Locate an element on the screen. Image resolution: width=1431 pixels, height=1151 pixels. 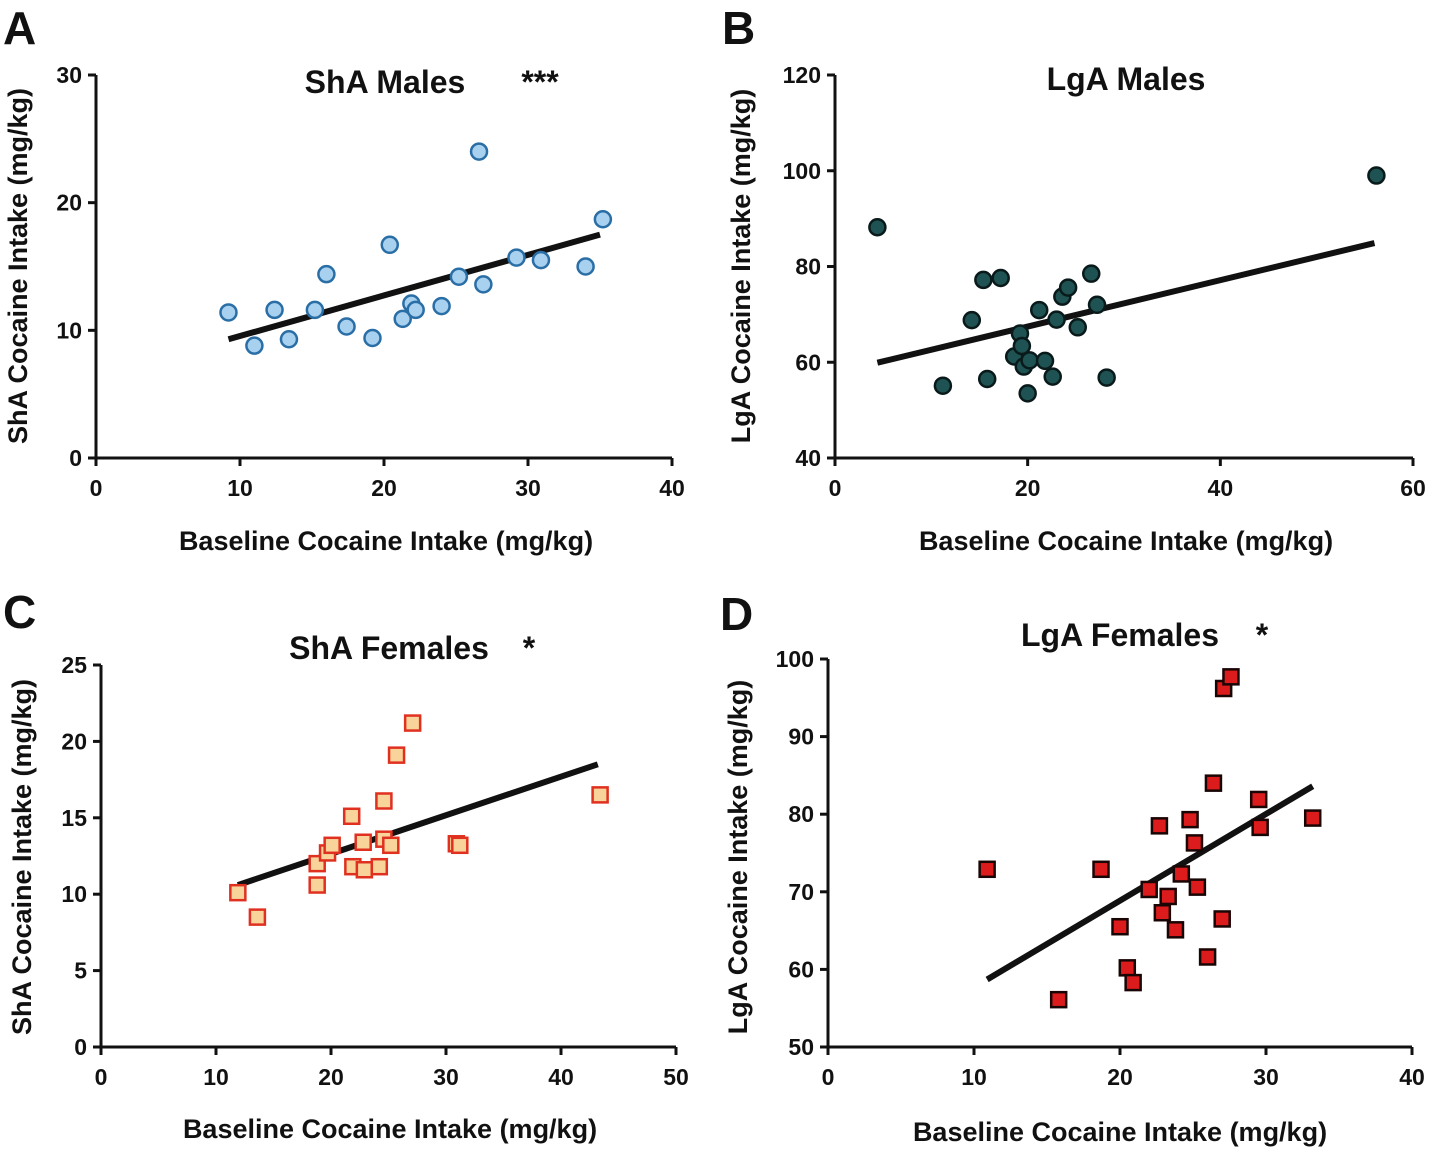
y-tick-label: 10 is located at coordinates (74, 894).